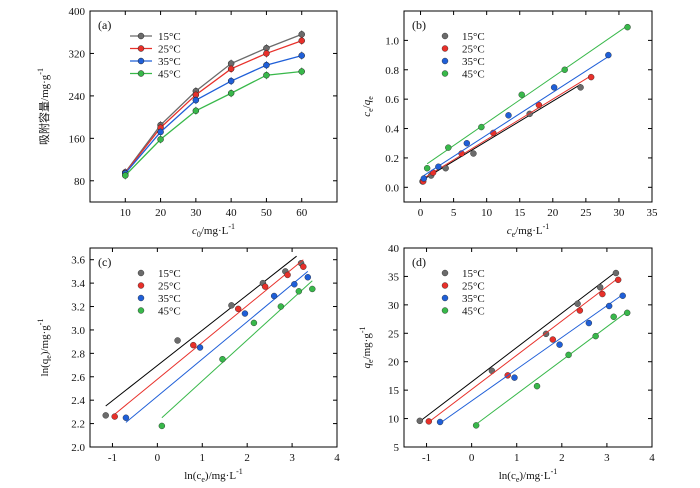  I want to click on y-tick-label: 20, so click(394, 363).